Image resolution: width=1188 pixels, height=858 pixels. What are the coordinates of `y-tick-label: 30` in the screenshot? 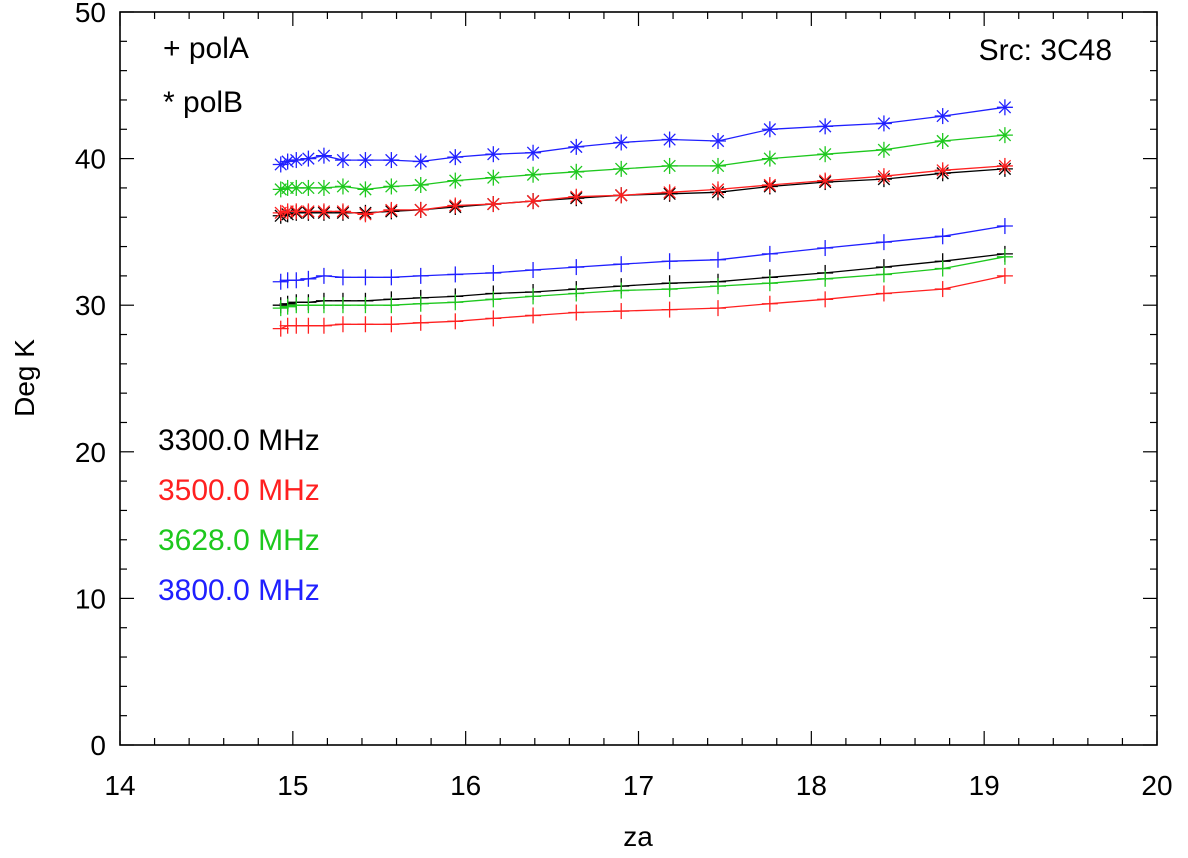 It's located at (90, 305).